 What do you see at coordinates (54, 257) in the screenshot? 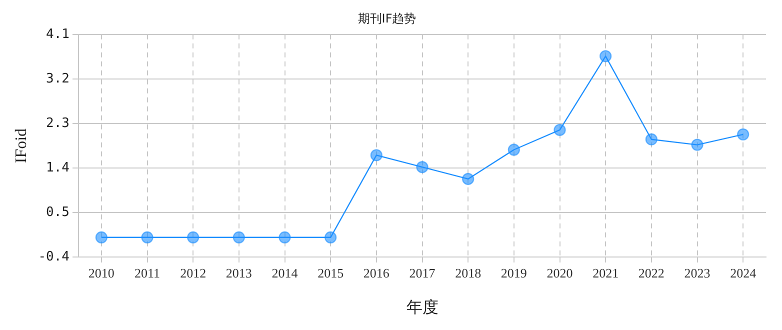
I see `y-tick-label: -0.4` at bounding box center [54, 257].